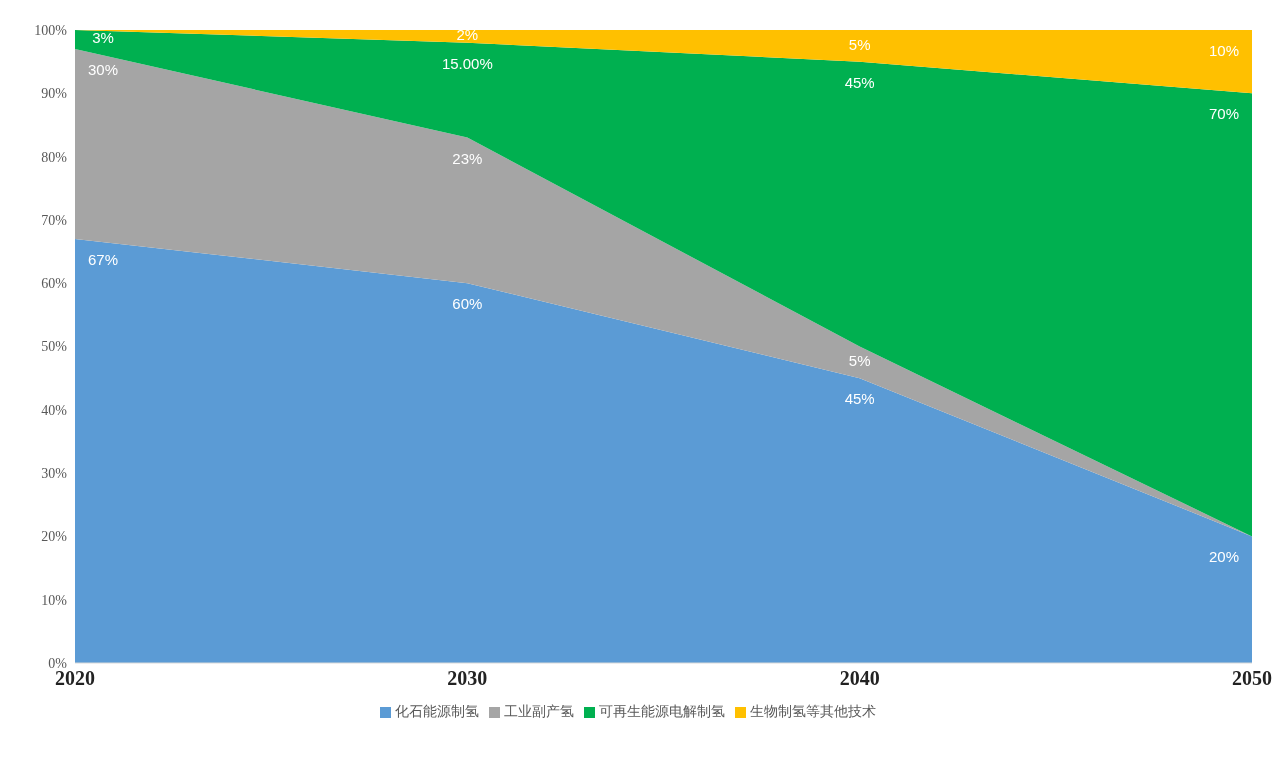 The image size is (1282, 767). What do you see at coordinates (103, 69) in the screenshot?
I see `data-label: 30%` at bounding box center [103, 69].